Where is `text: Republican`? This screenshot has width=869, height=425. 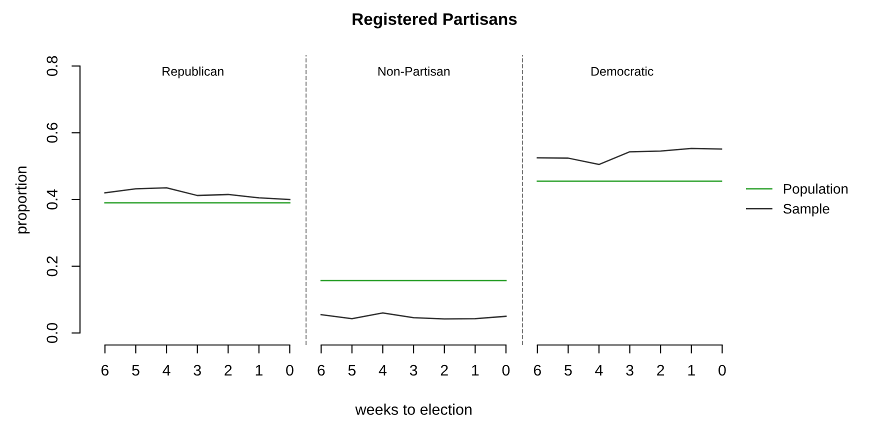 text: Republican is located at coordinates (193, 72).